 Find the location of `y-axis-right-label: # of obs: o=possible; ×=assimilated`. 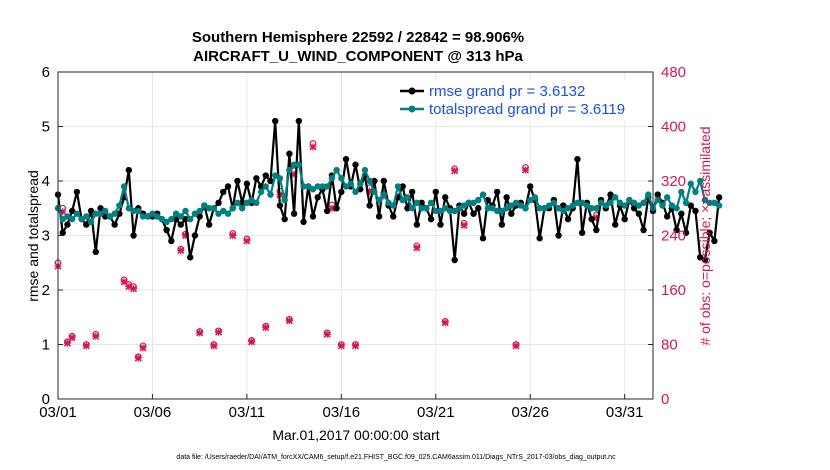

y-axis-right-label: # of obs: o=possible; ×=assimilated is located at coordinates (705, 235).